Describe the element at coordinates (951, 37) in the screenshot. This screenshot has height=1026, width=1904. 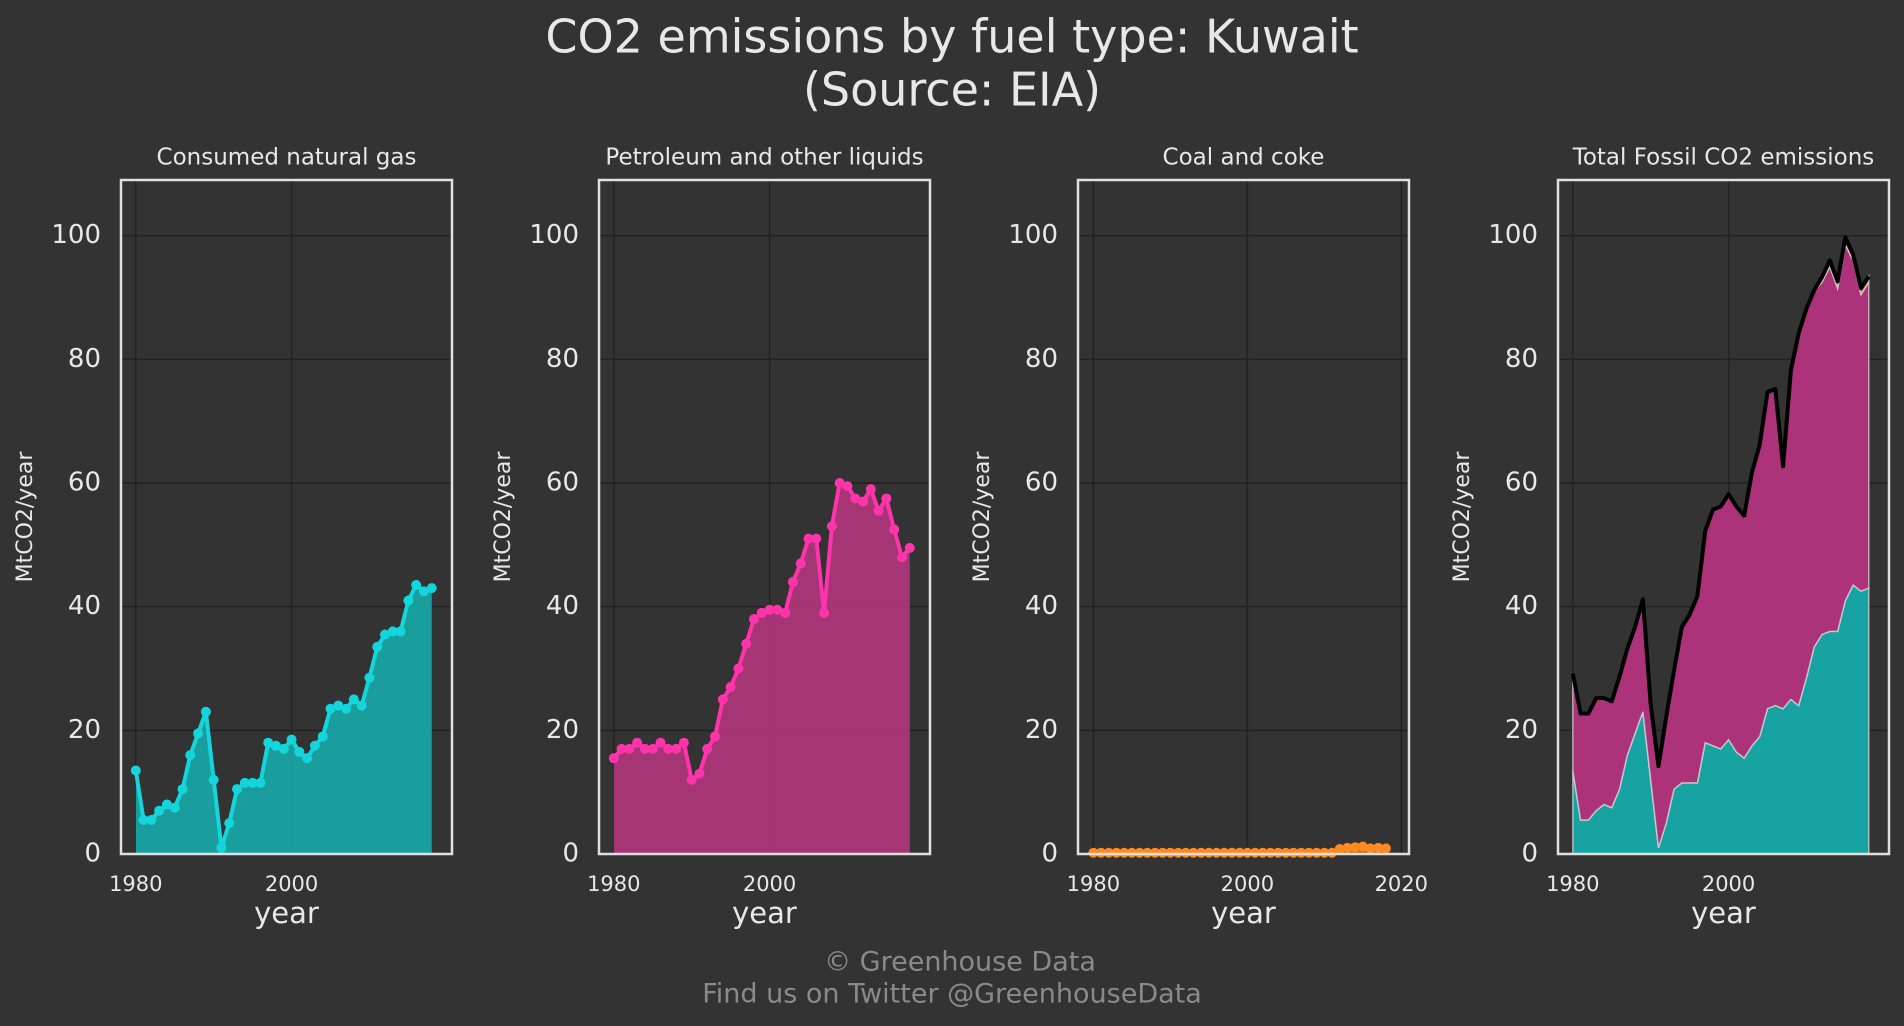
I see `figure-title: CO2 emissions by fuel type: Kuwait` at that location.